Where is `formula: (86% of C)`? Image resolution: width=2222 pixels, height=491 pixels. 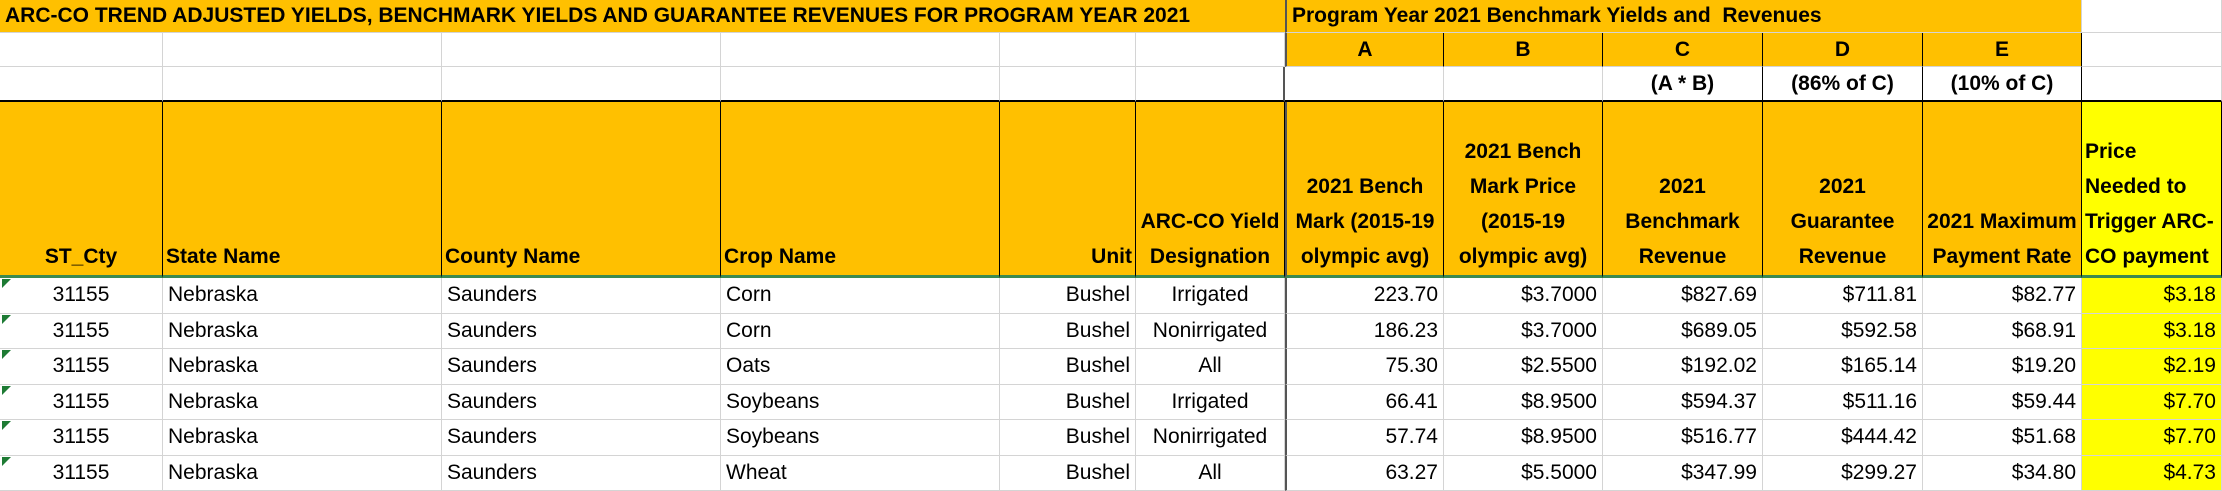
formula: (86% of C) is located at coordinates (1843, 84).